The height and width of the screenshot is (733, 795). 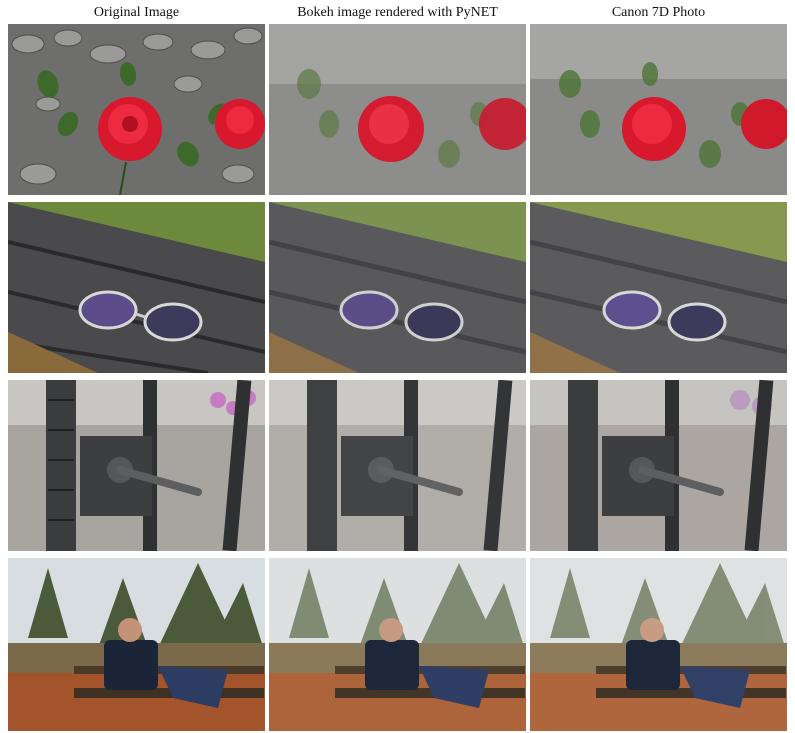 What do you see at coordinates (658, 644) in the screenshot?
I see `image-park-canon` at bounding box center [658, 644].